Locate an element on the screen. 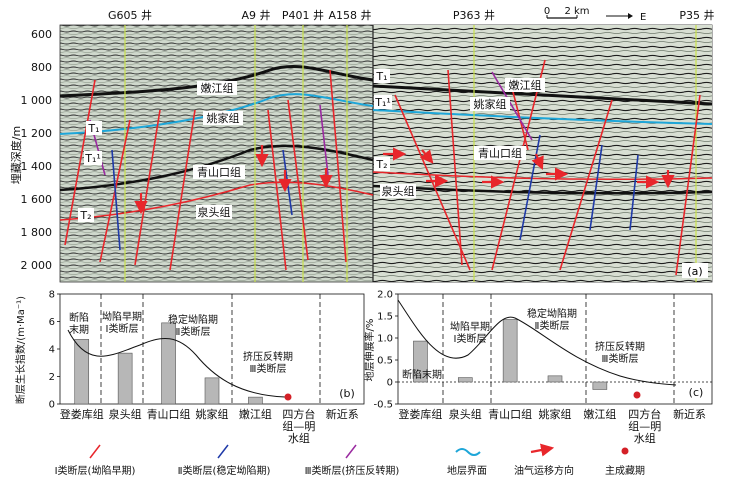 The width and height of the screenshot is (731, 481). panel-b-tag: (b) is located at coordinates (347, 393).